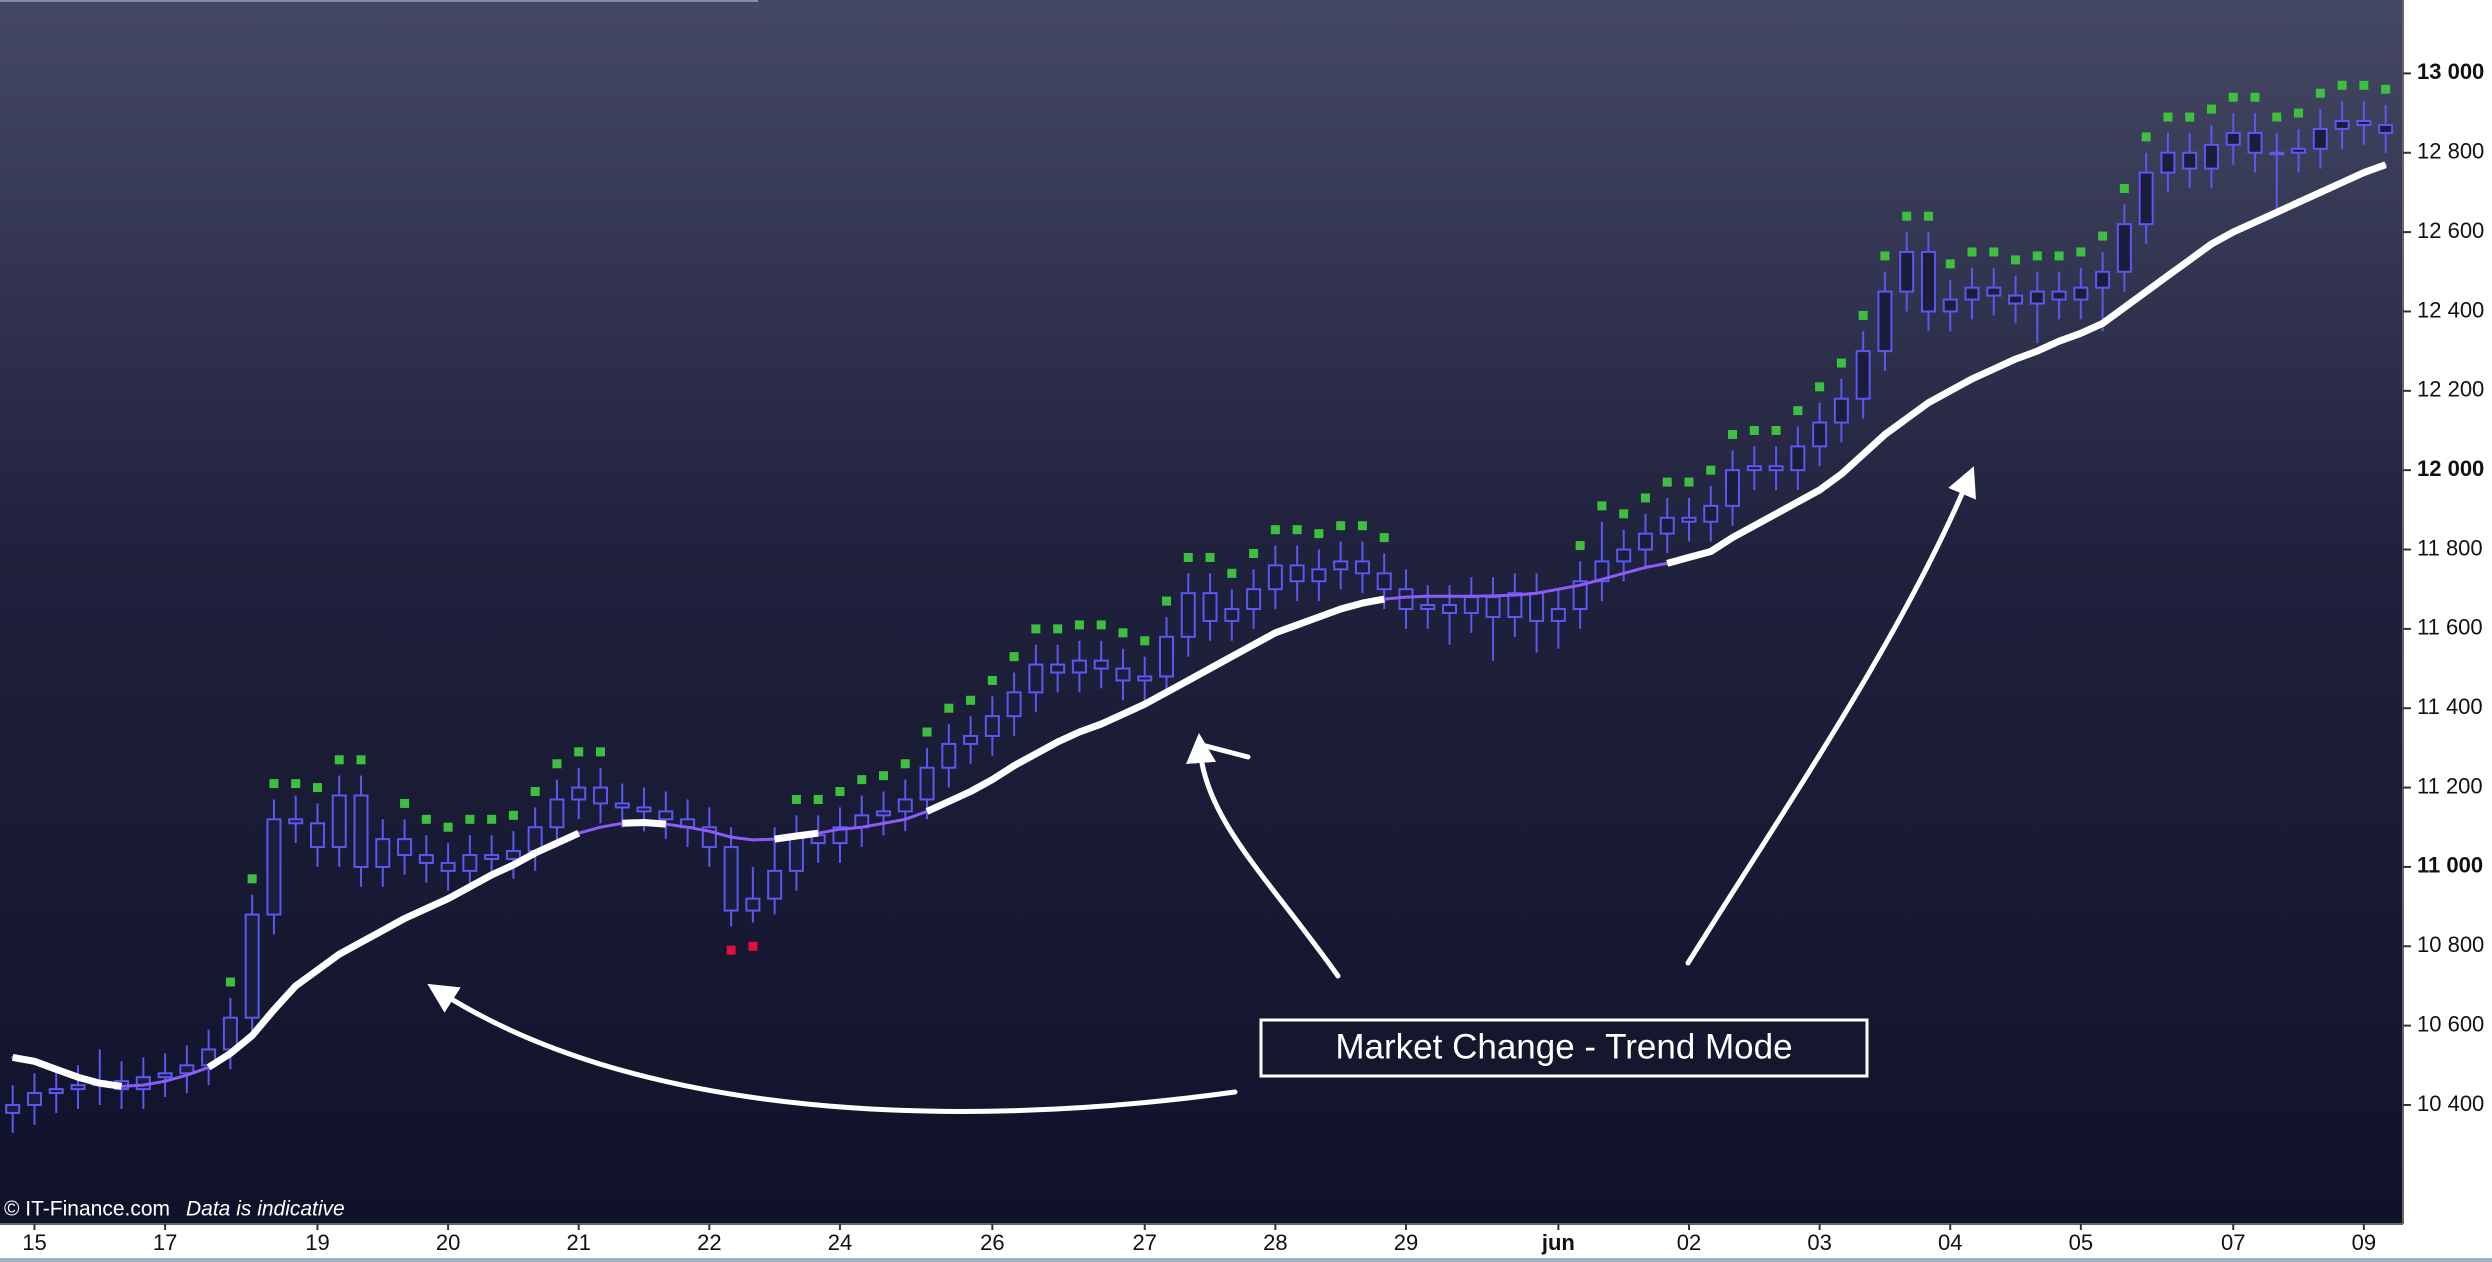 Image resolution: width=2492 pixels, height=1262 pixels. I want to click on y-tick-label: 12 800, so click(2450, 151).